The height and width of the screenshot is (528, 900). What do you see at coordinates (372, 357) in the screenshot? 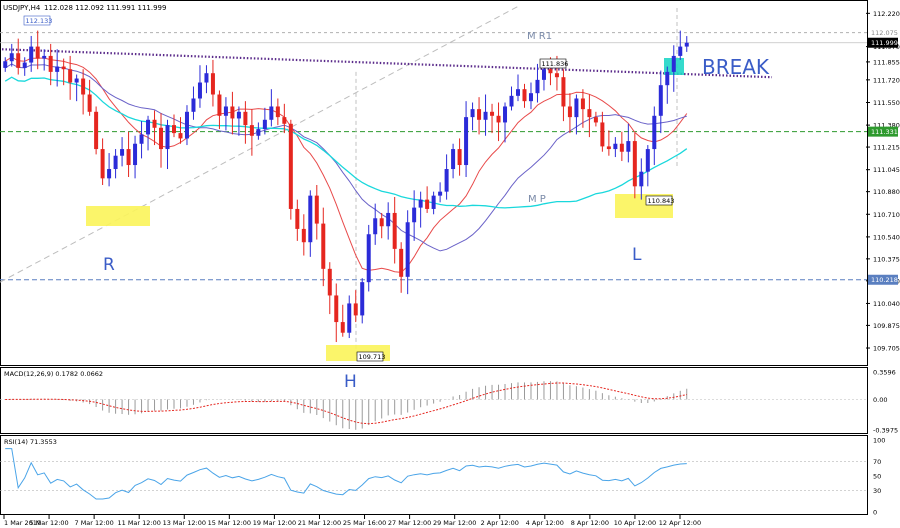
I see `low-h-price-label: 109.713` at bounding box center [372, 357].